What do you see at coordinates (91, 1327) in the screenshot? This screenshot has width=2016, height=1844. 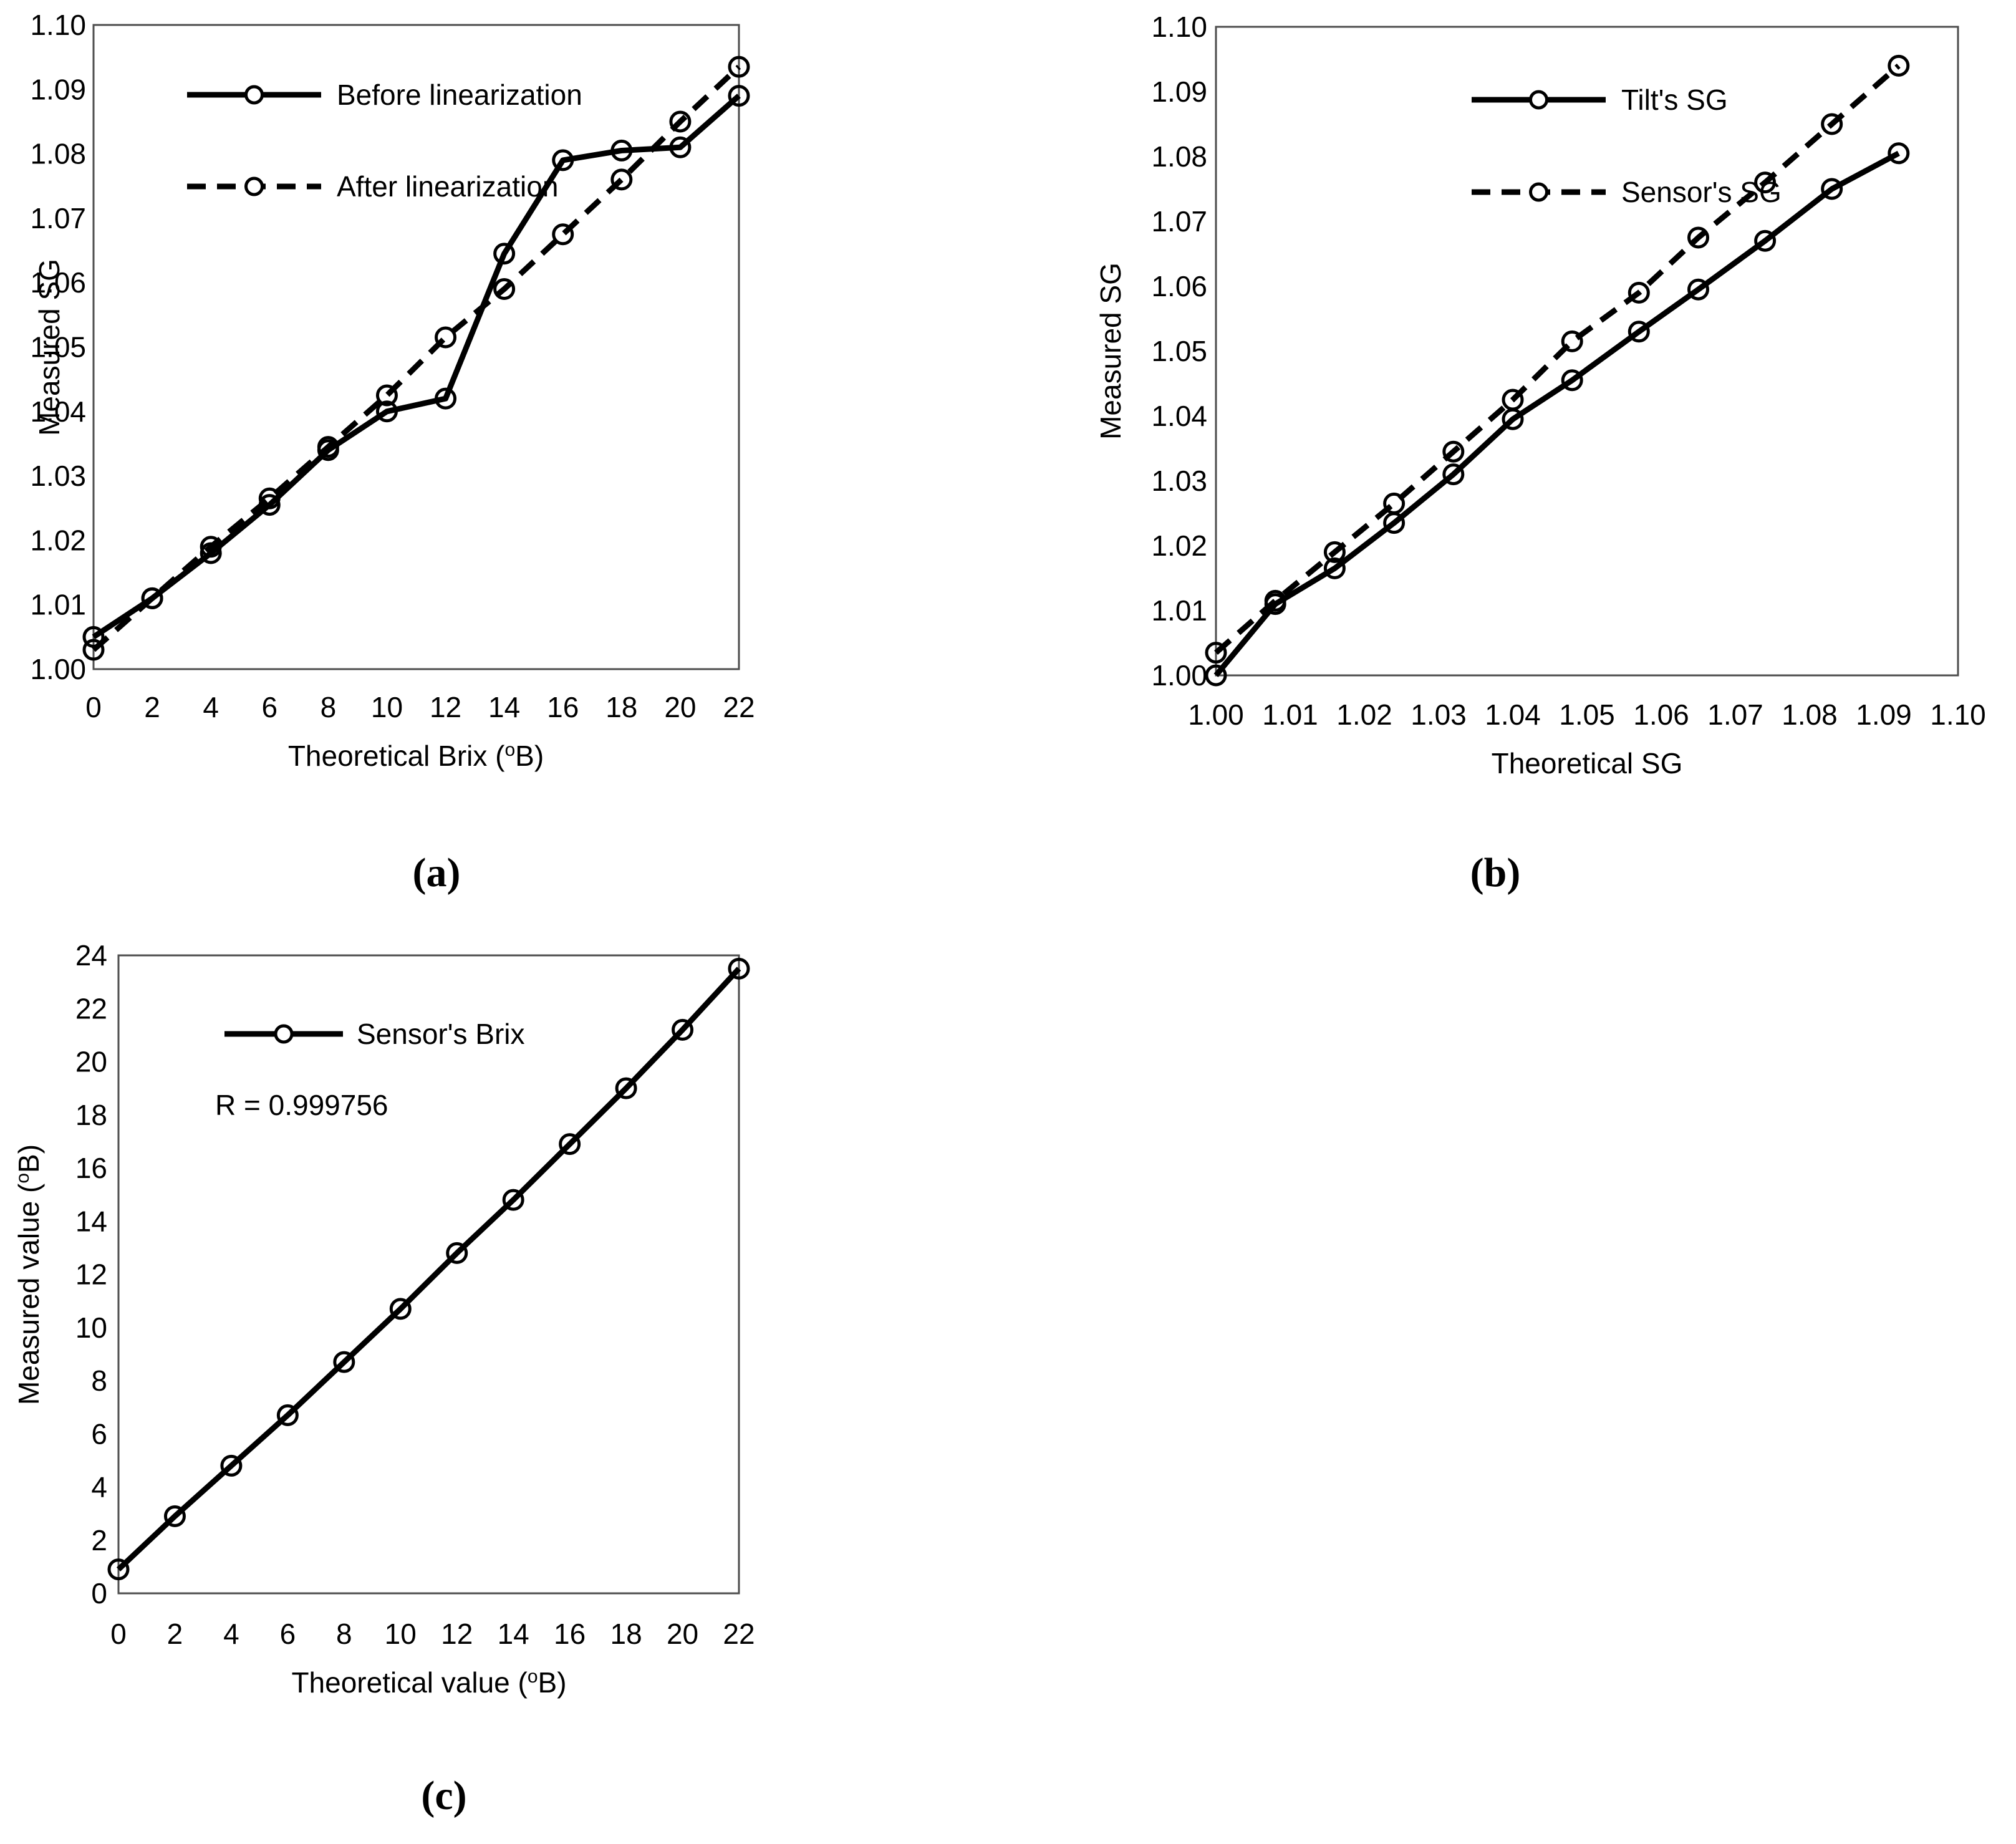 I see `y-tick-label: 10` at bounding box center [91, 1327].